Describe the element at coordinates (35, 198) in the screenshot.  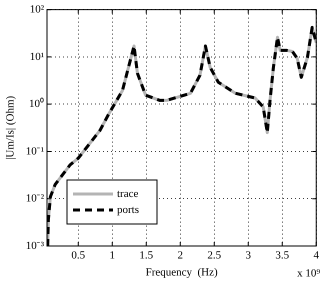
I see `y-tick-label: 10⁻²` at that location.